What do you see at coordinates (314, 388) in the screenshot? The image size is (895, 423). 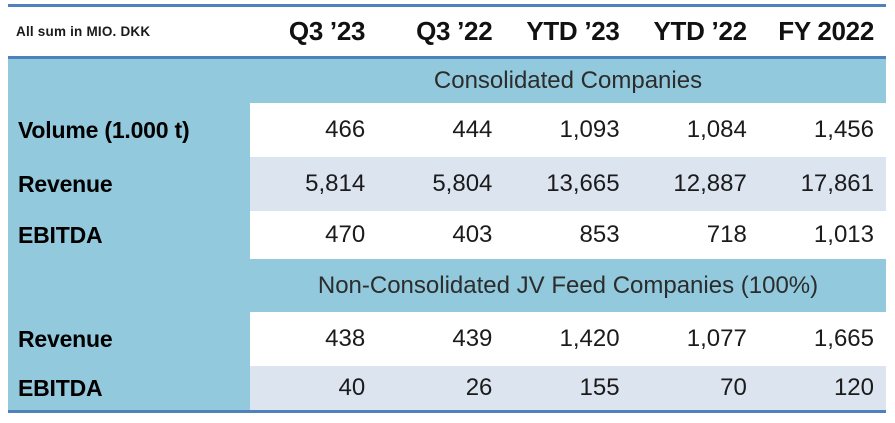 I see `table-cell: 40` at bounding box center [314, 388].